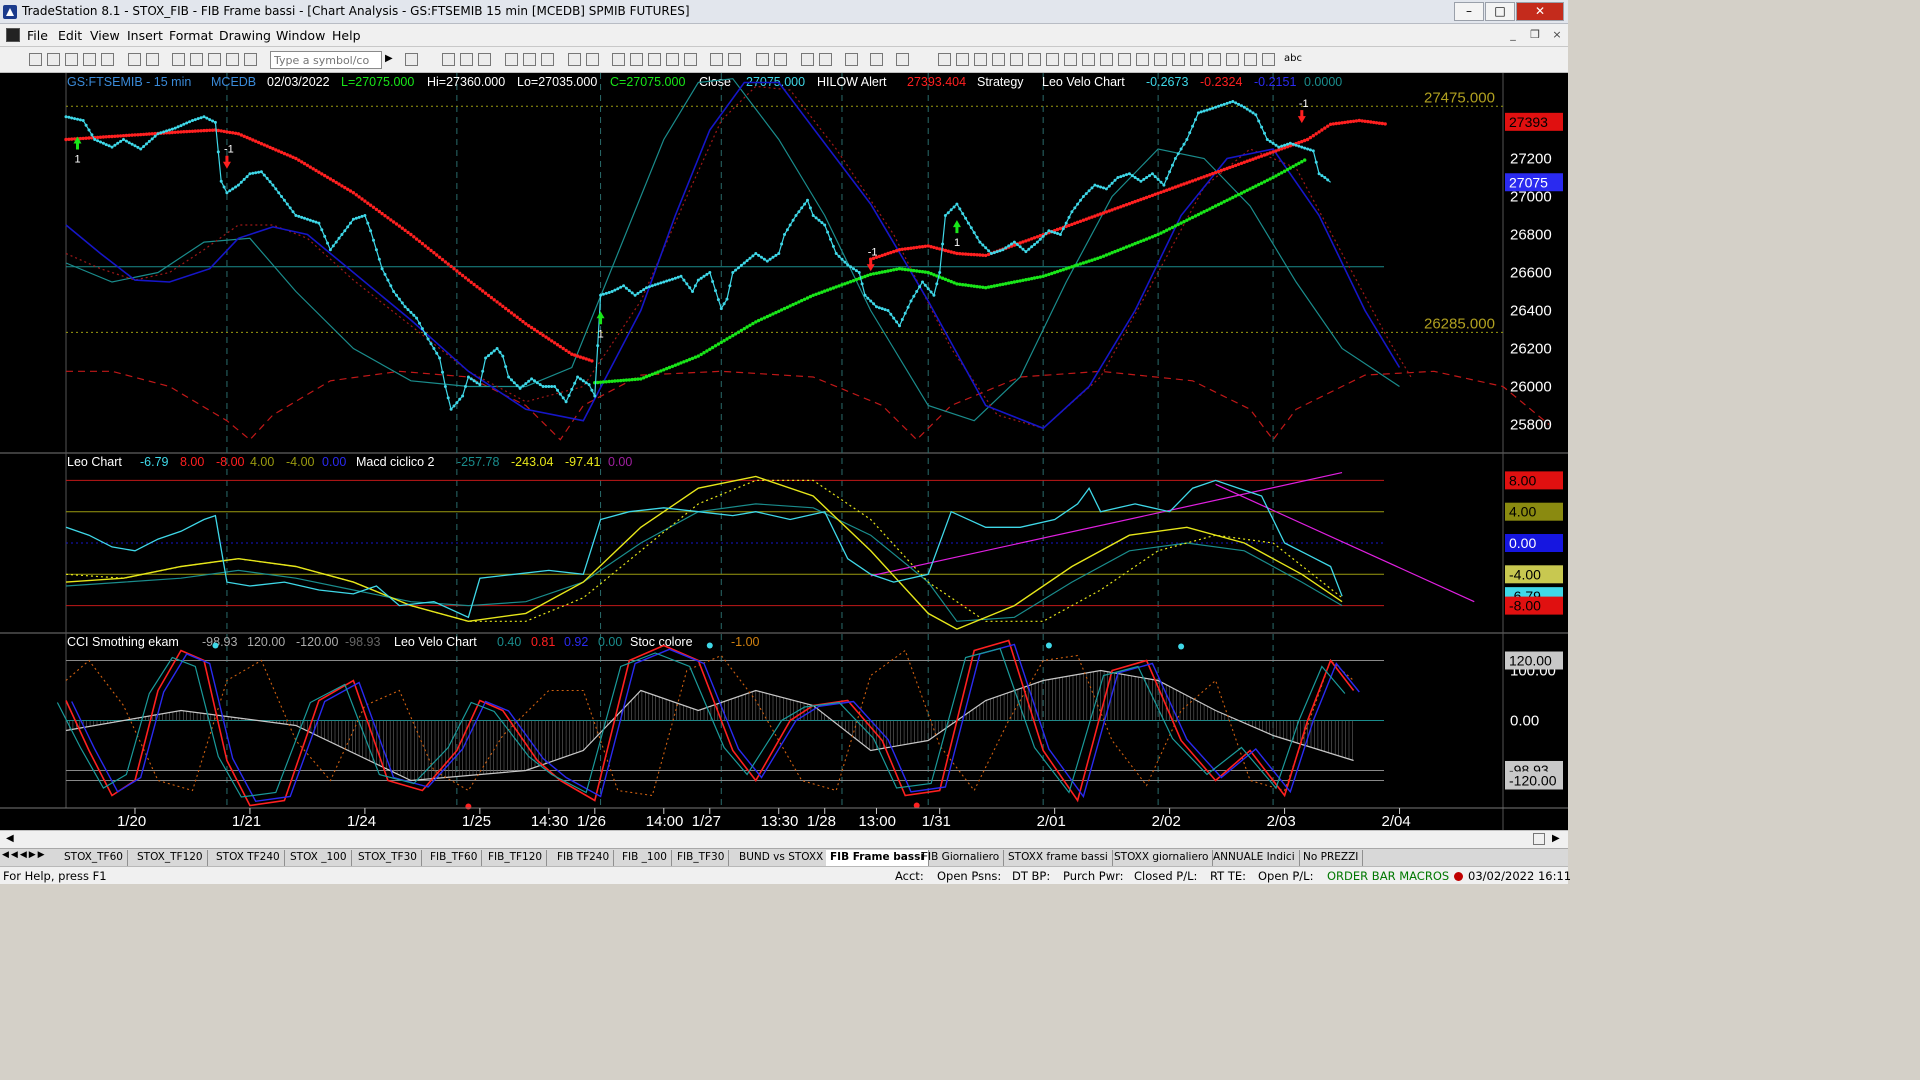  What do you see at coordinates (876, 59) in the screenshot?
I see `data-icon` at bounding box center [876, 59].